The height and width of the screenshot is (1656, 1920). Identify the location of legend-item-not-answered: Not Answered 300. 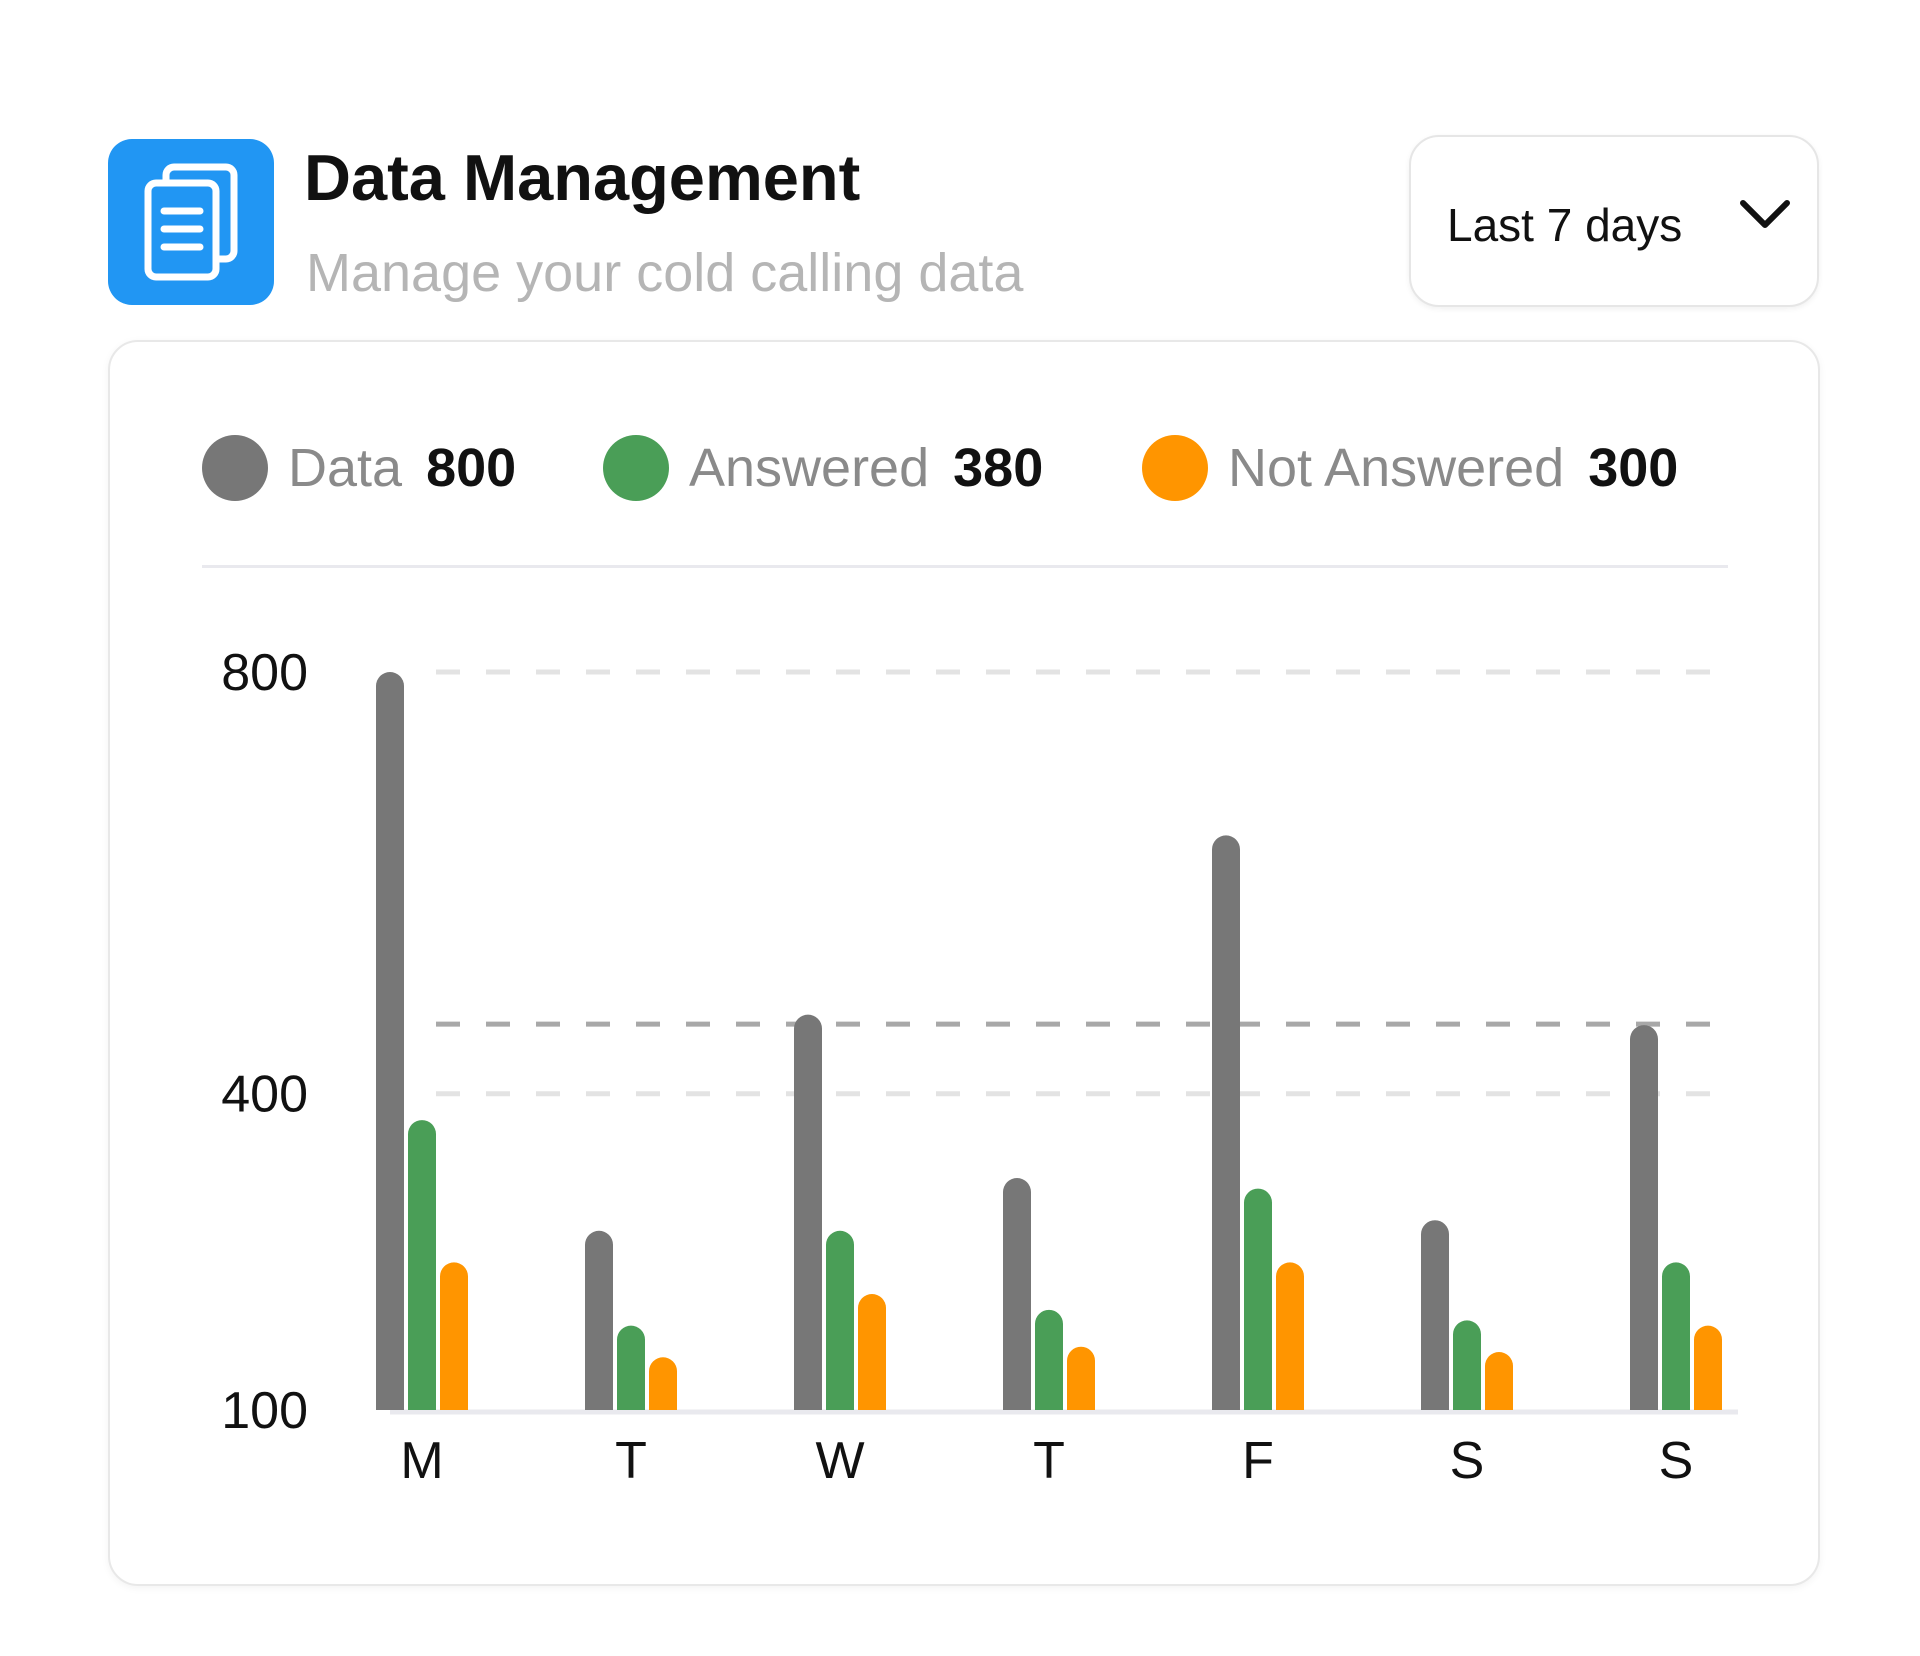
(1410, 468).